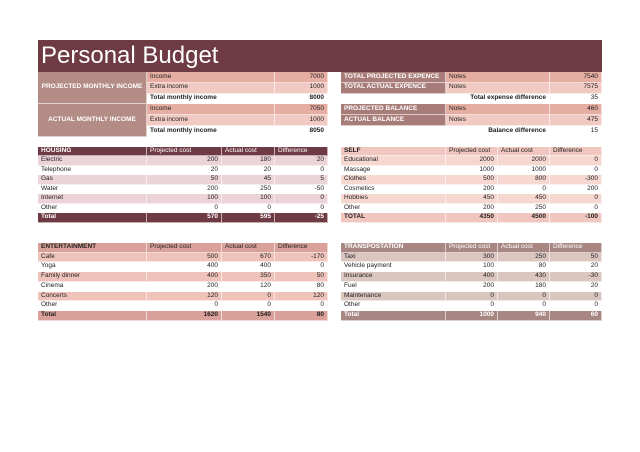  I want to click on value: 4500, so click(524, 218).